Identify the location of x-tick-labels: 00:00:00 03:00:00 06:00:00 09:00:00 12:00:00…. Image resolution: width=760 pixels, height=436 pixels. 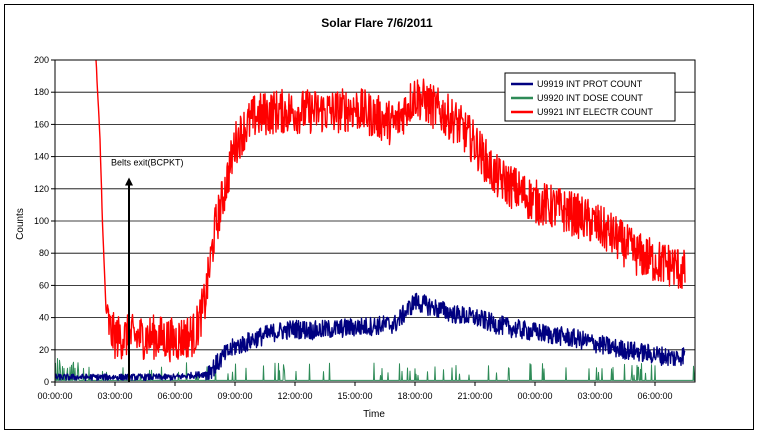
(355, 391).